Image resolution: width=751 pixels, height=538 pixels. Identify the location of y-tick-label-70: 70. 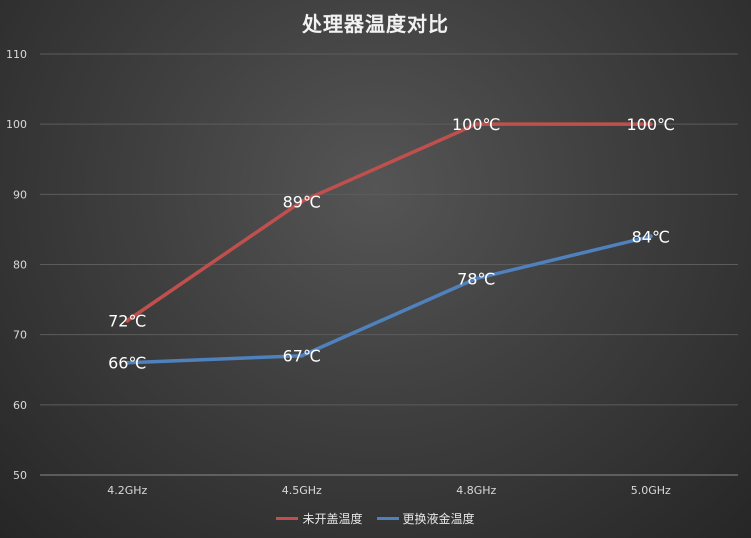
(20, 335).